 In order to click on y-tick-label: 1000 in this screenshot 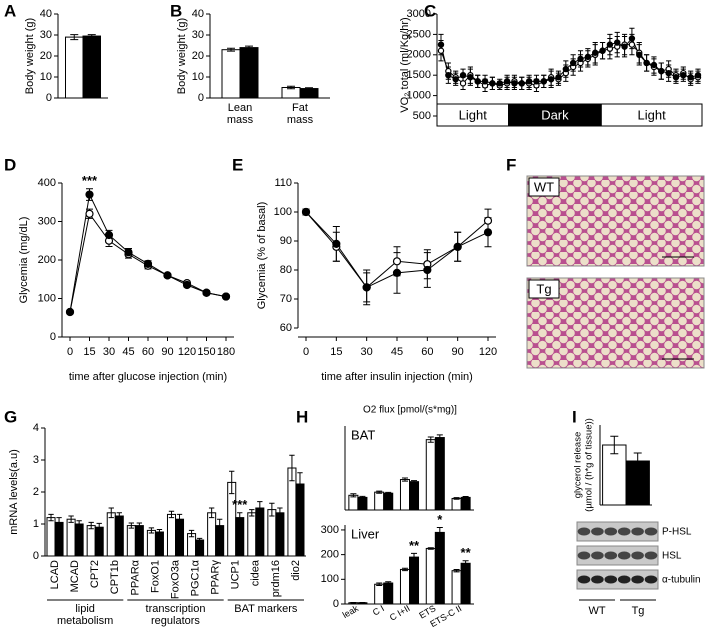, I will do `click(419, 96)`.